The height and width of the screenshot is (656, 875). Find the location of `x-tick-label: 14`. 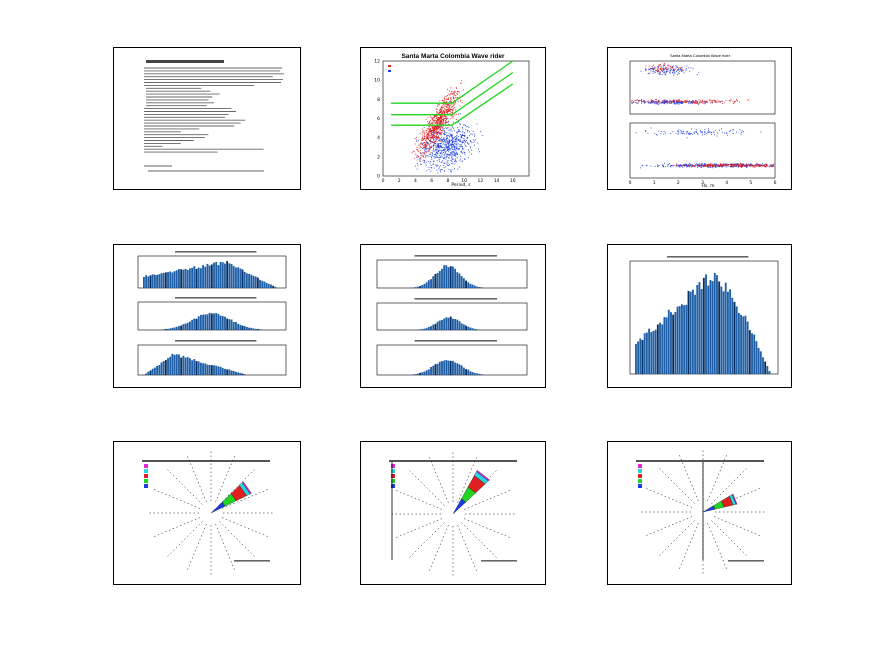

x-tick-label: 14 is located at coordinates (497, 181).